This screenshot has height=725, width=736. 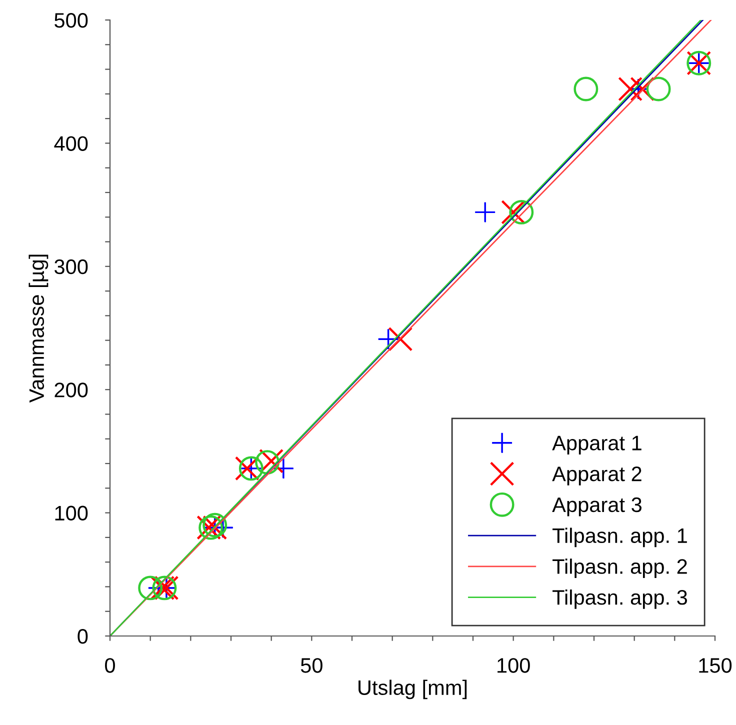 What do you see at coordinates (597, 445) in the screenshot?
I see `legend-label: Apparat 1` at bounding box center [597, 445].